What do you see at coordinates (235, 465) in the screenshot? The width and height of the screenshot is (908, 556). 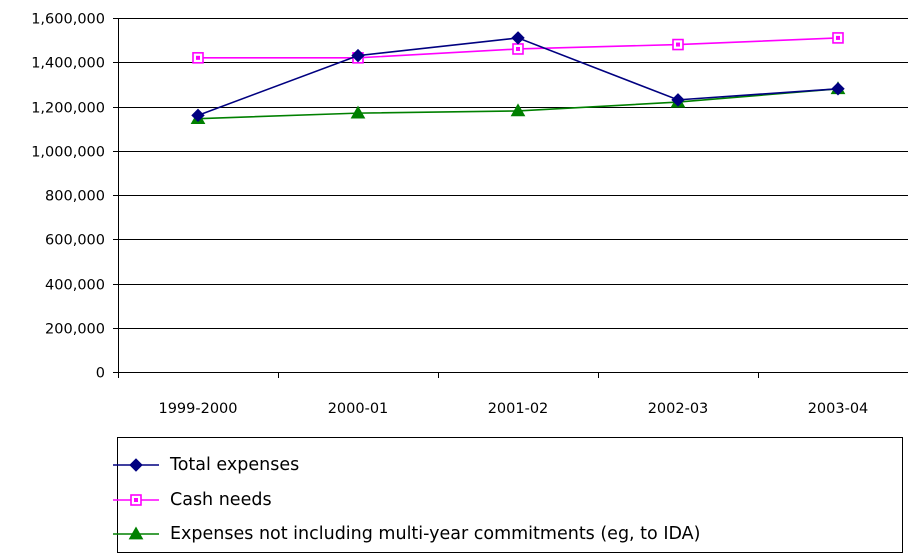 I see `legend-label: Total expenses` at bounding box center [235, 465].